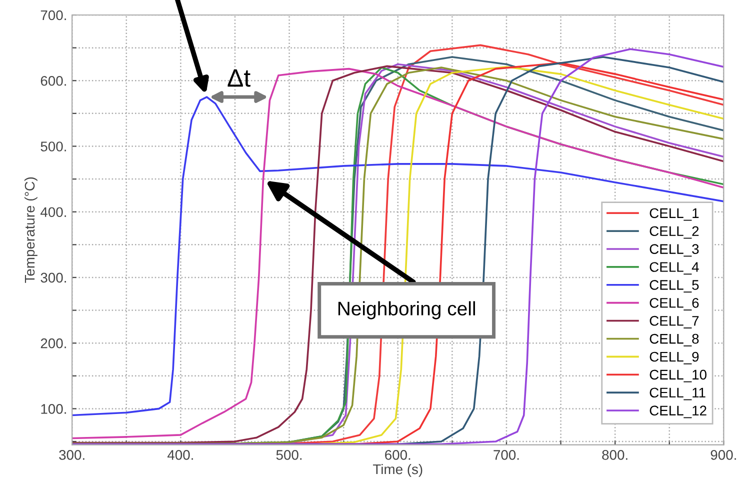 This screenshot has width=743, height=484. What do you see at coordinates (674, 268) in the screenshot?
I see `legend-label: CELL_4` at bounding box center [674, 268].